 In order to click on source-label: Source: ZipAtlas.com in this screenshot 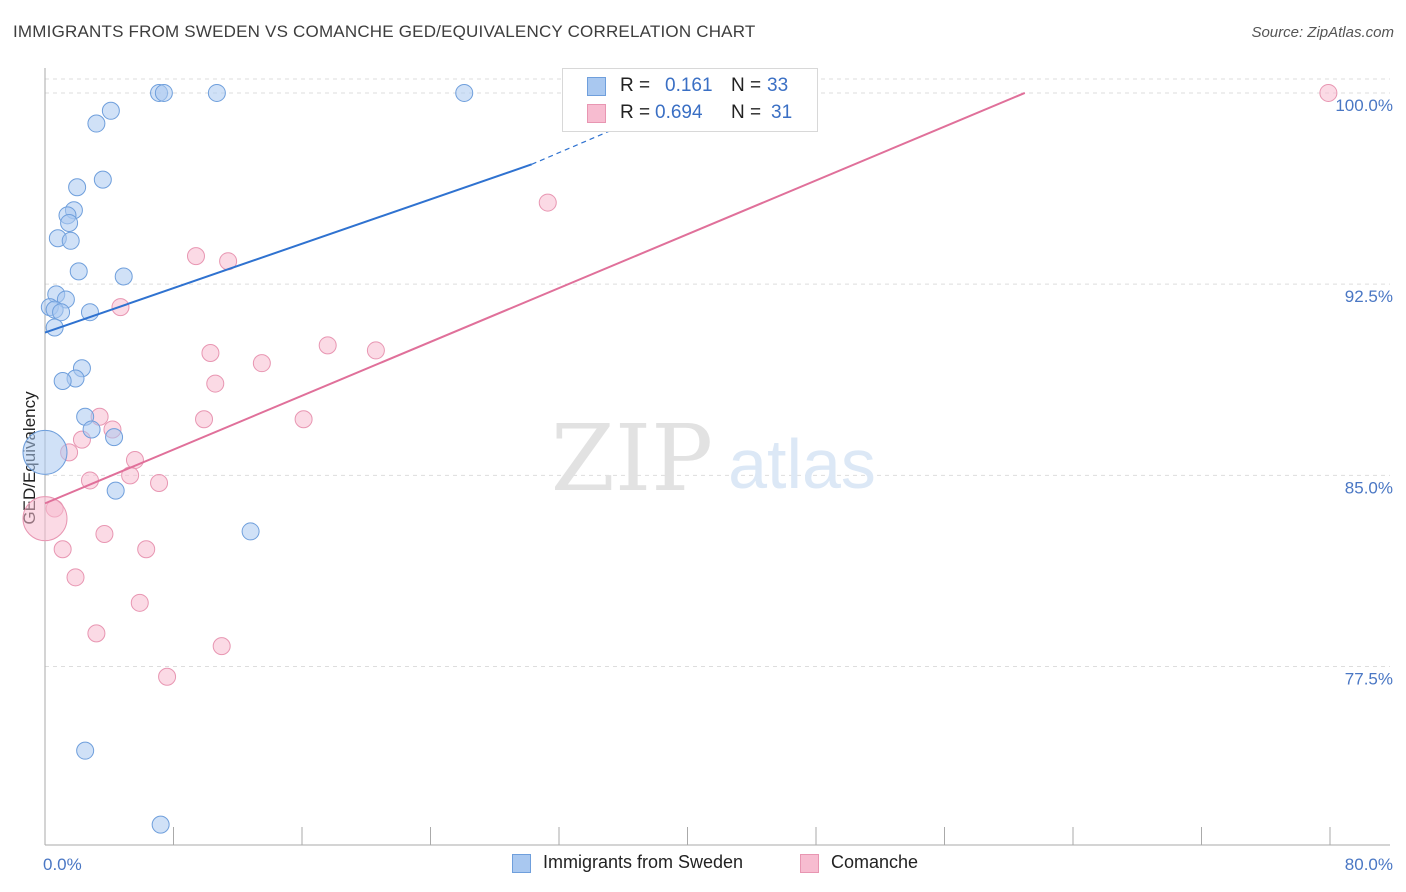, I will do `click(1322, 32)`.